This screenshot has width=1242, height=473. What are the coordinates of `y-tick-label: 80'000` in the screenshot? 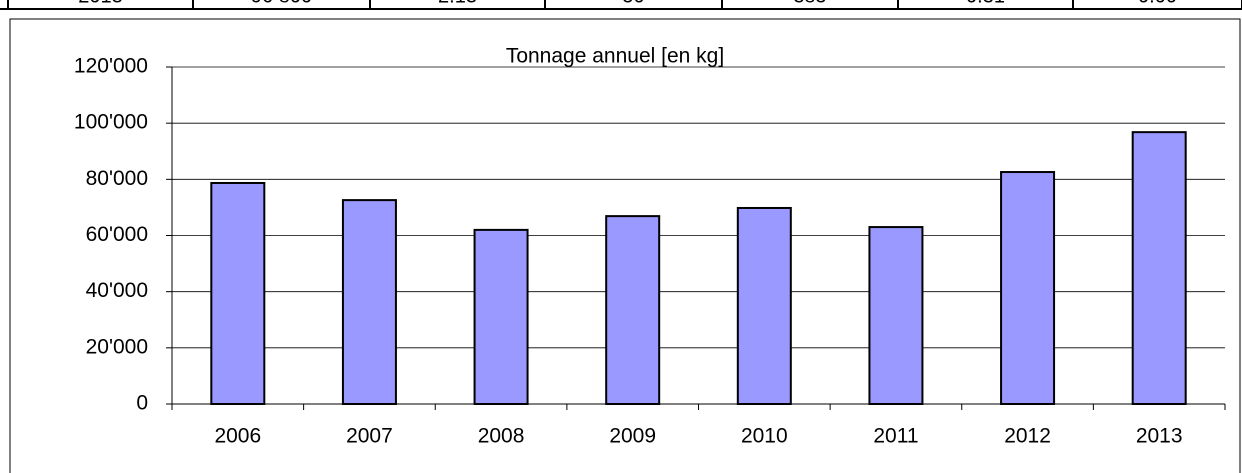 It's located at (117, 178).